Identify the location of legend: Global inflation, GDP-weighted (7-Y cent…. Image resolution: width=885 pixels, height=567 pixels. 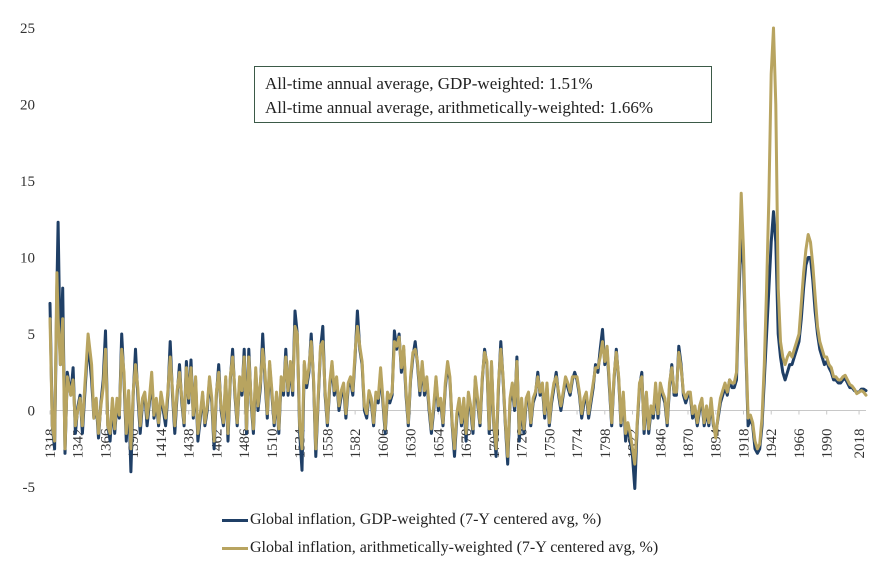
(440, 534).